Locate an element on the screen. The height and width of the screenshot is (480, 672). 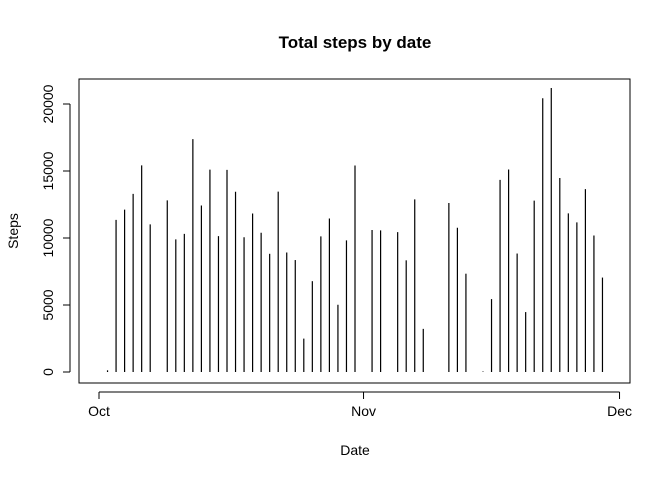
y-tick-label: 15000 is located at coordinates (48, 170).